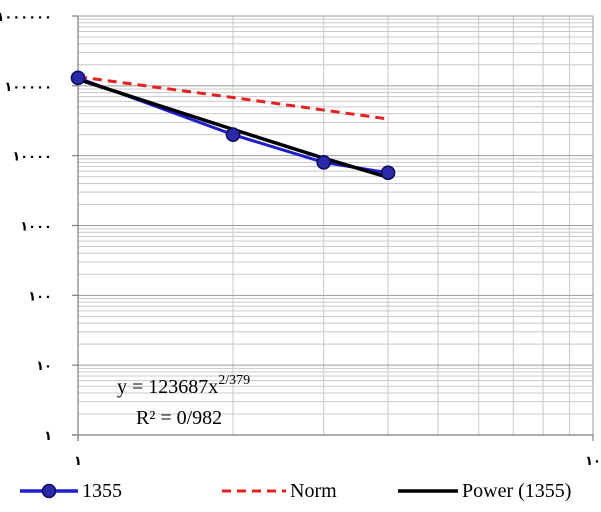  Describe the element at coordinates (49, 491) in the screenshot. I see `legend-marker` at that location.